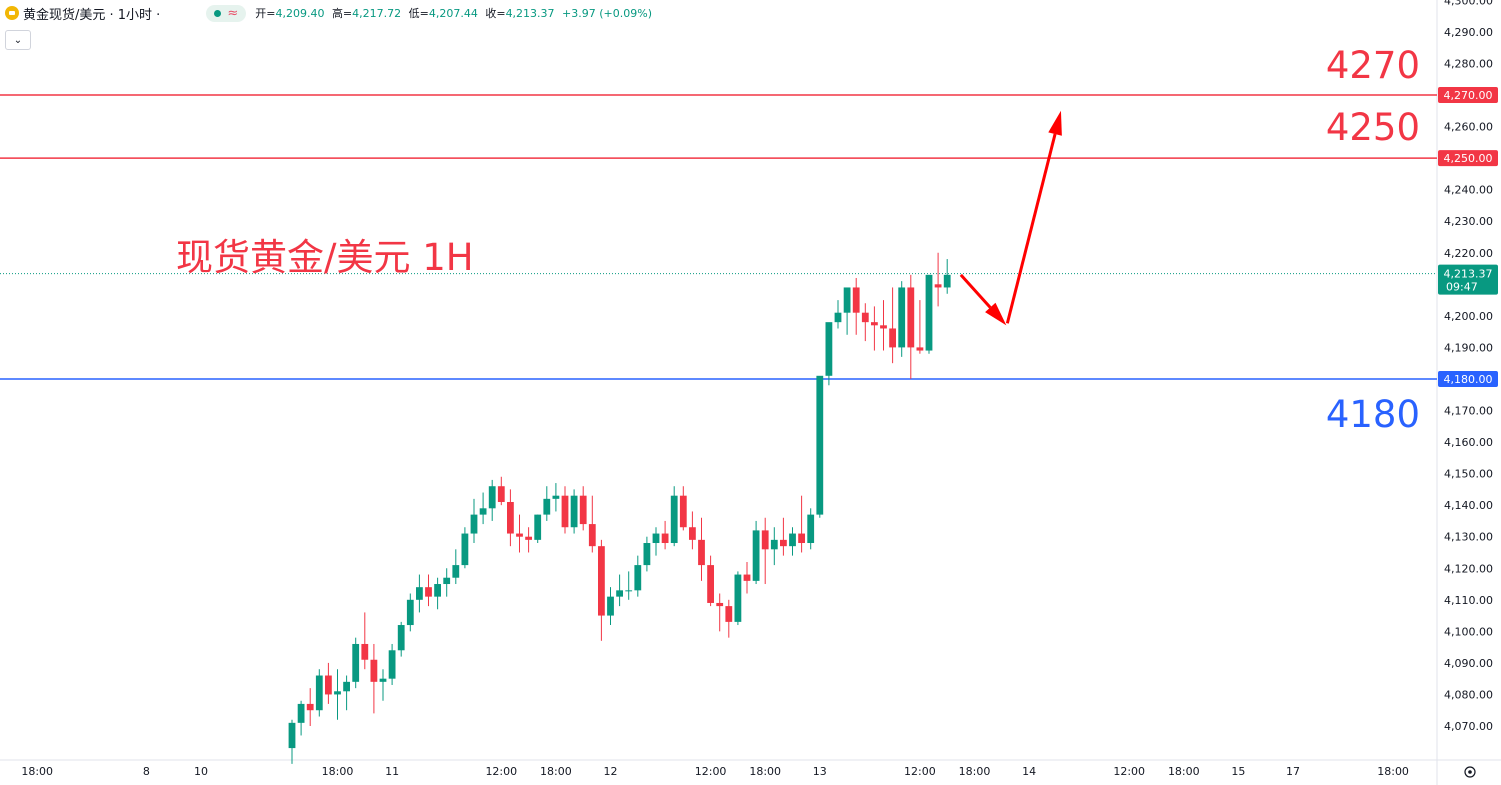 This screenshot has width=1501, height=785. Describe the element at coordinates (1468, 274) in the screenshot. I see `last-price-tag-value: 4,213.37` at that location.